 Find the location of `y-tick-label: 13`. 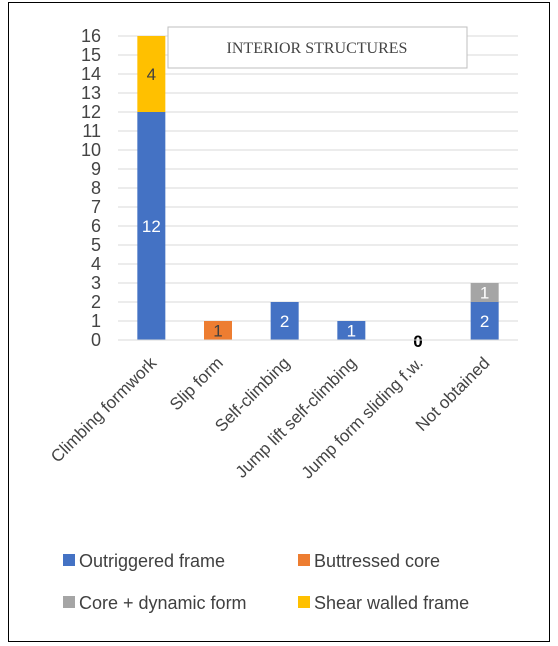

y-tick-label: 13 is located at coordinates (91, 93).